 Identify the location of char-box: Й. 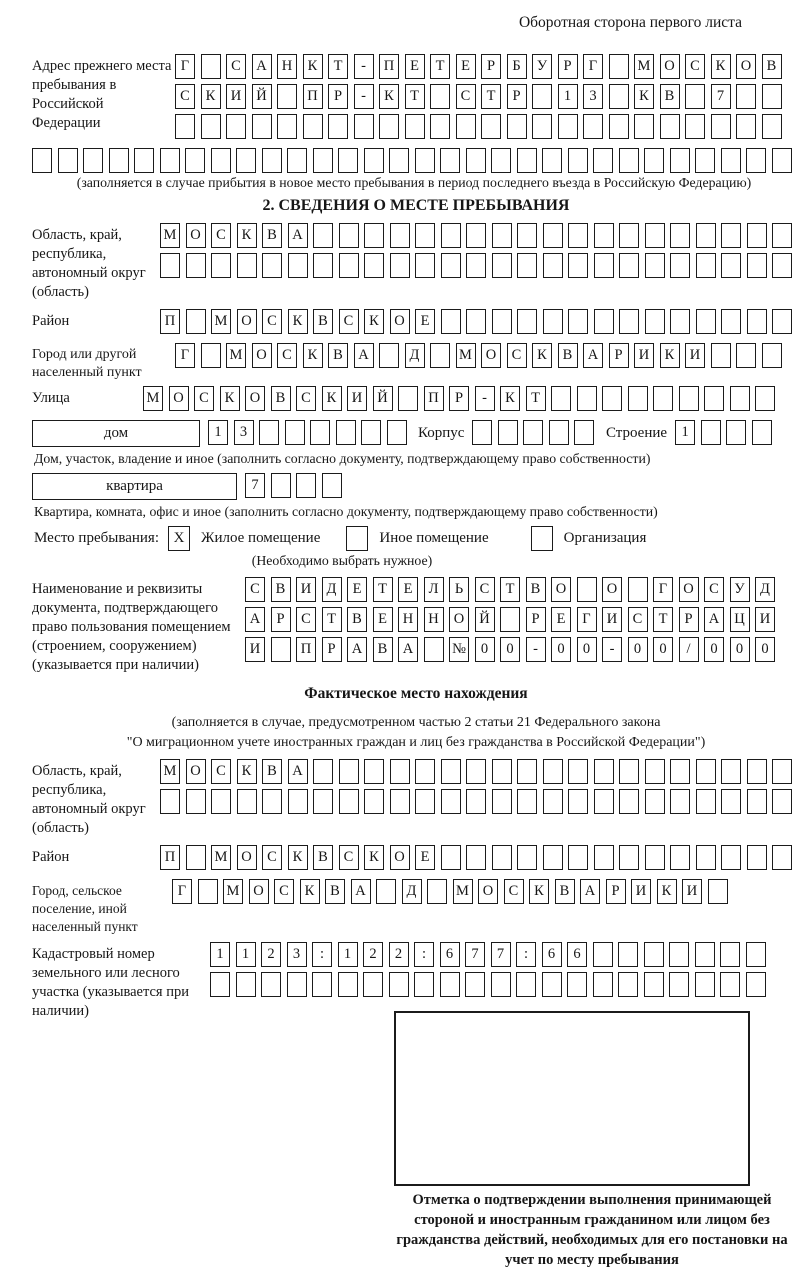
(484, 619).